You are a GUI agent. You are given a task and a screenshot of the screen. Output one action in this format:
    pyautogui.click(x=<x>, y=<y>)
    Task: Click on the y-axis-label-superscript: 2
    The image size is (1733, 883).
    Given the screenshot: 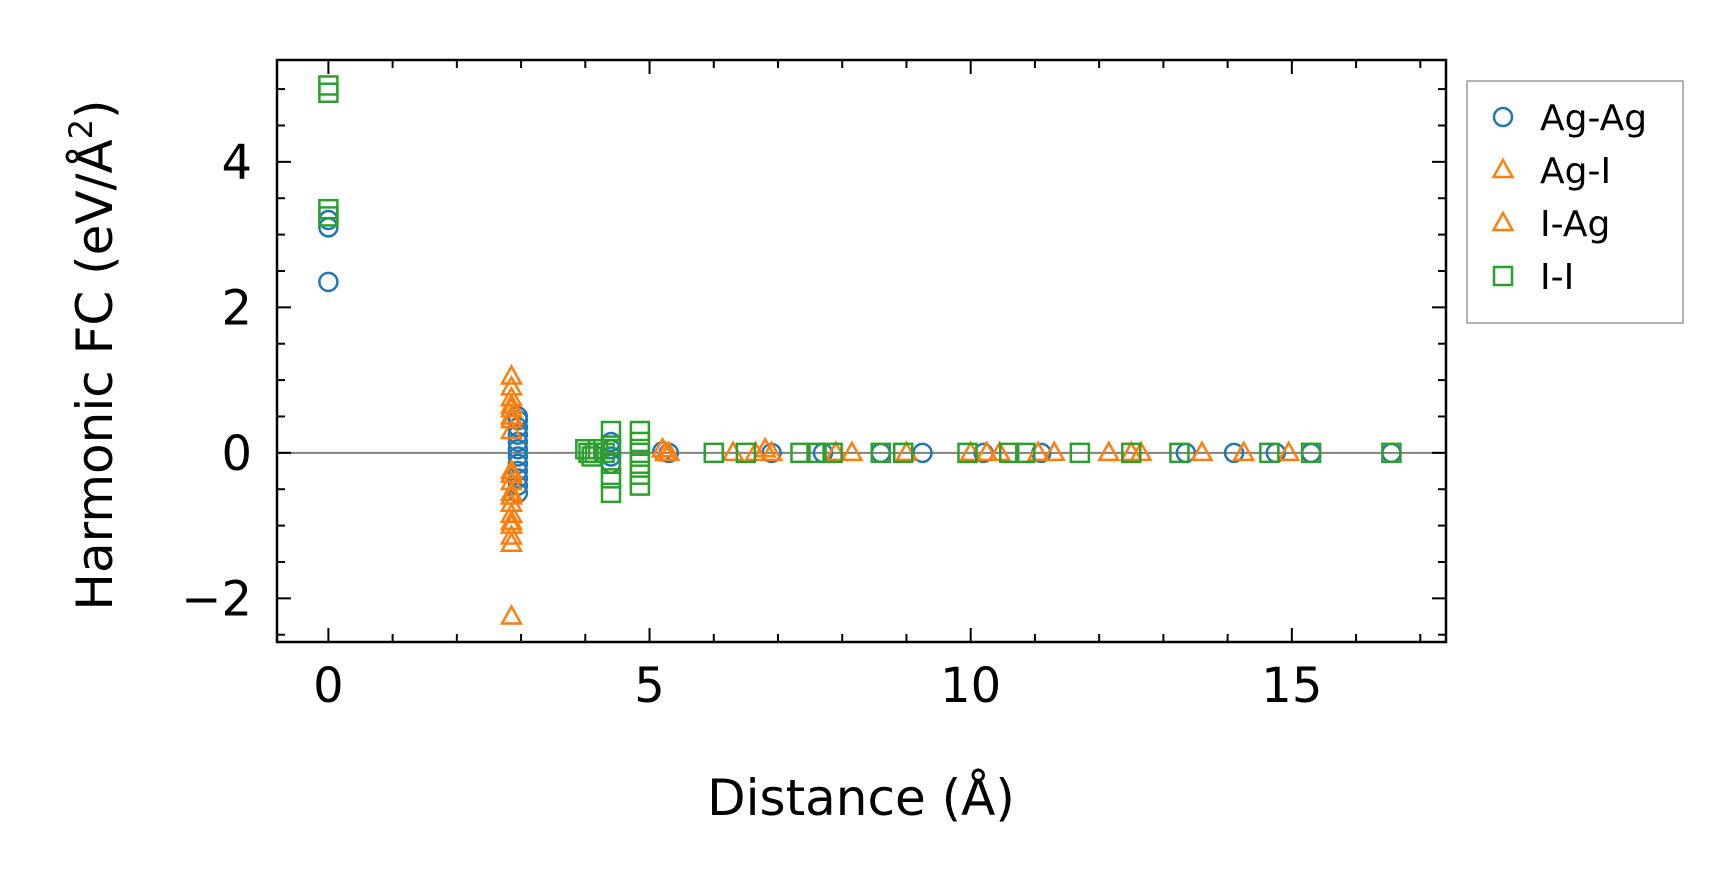 What is the action you would take?
    pyautogui.click(x=81, y=129)
    